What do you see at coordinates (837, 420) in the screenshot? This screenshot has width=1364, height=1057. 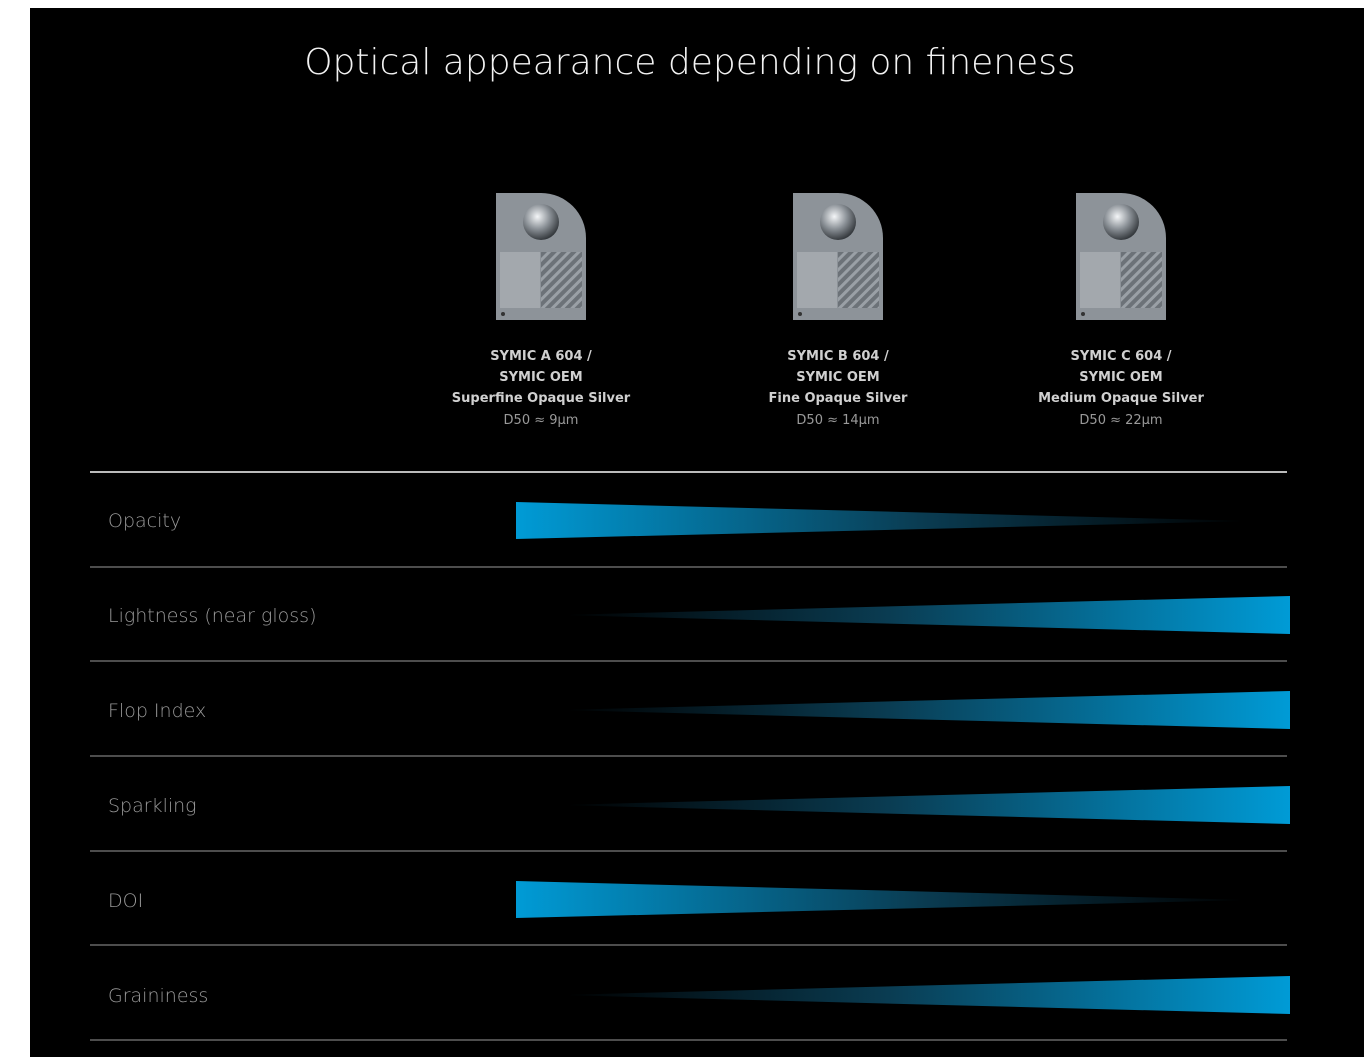 I see `product-d50: D50 ≈ 14µm` at bounding box center [837, 420].